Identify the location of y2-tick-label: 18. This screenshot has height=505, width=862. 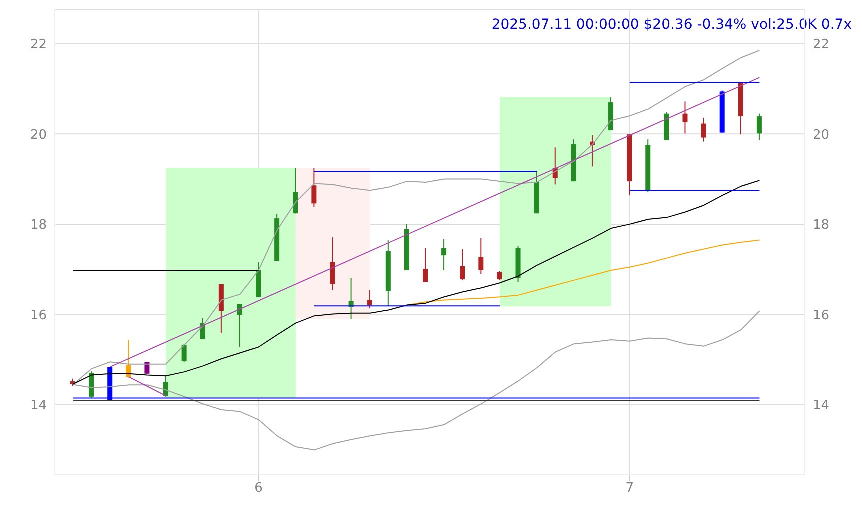
(821, 226).